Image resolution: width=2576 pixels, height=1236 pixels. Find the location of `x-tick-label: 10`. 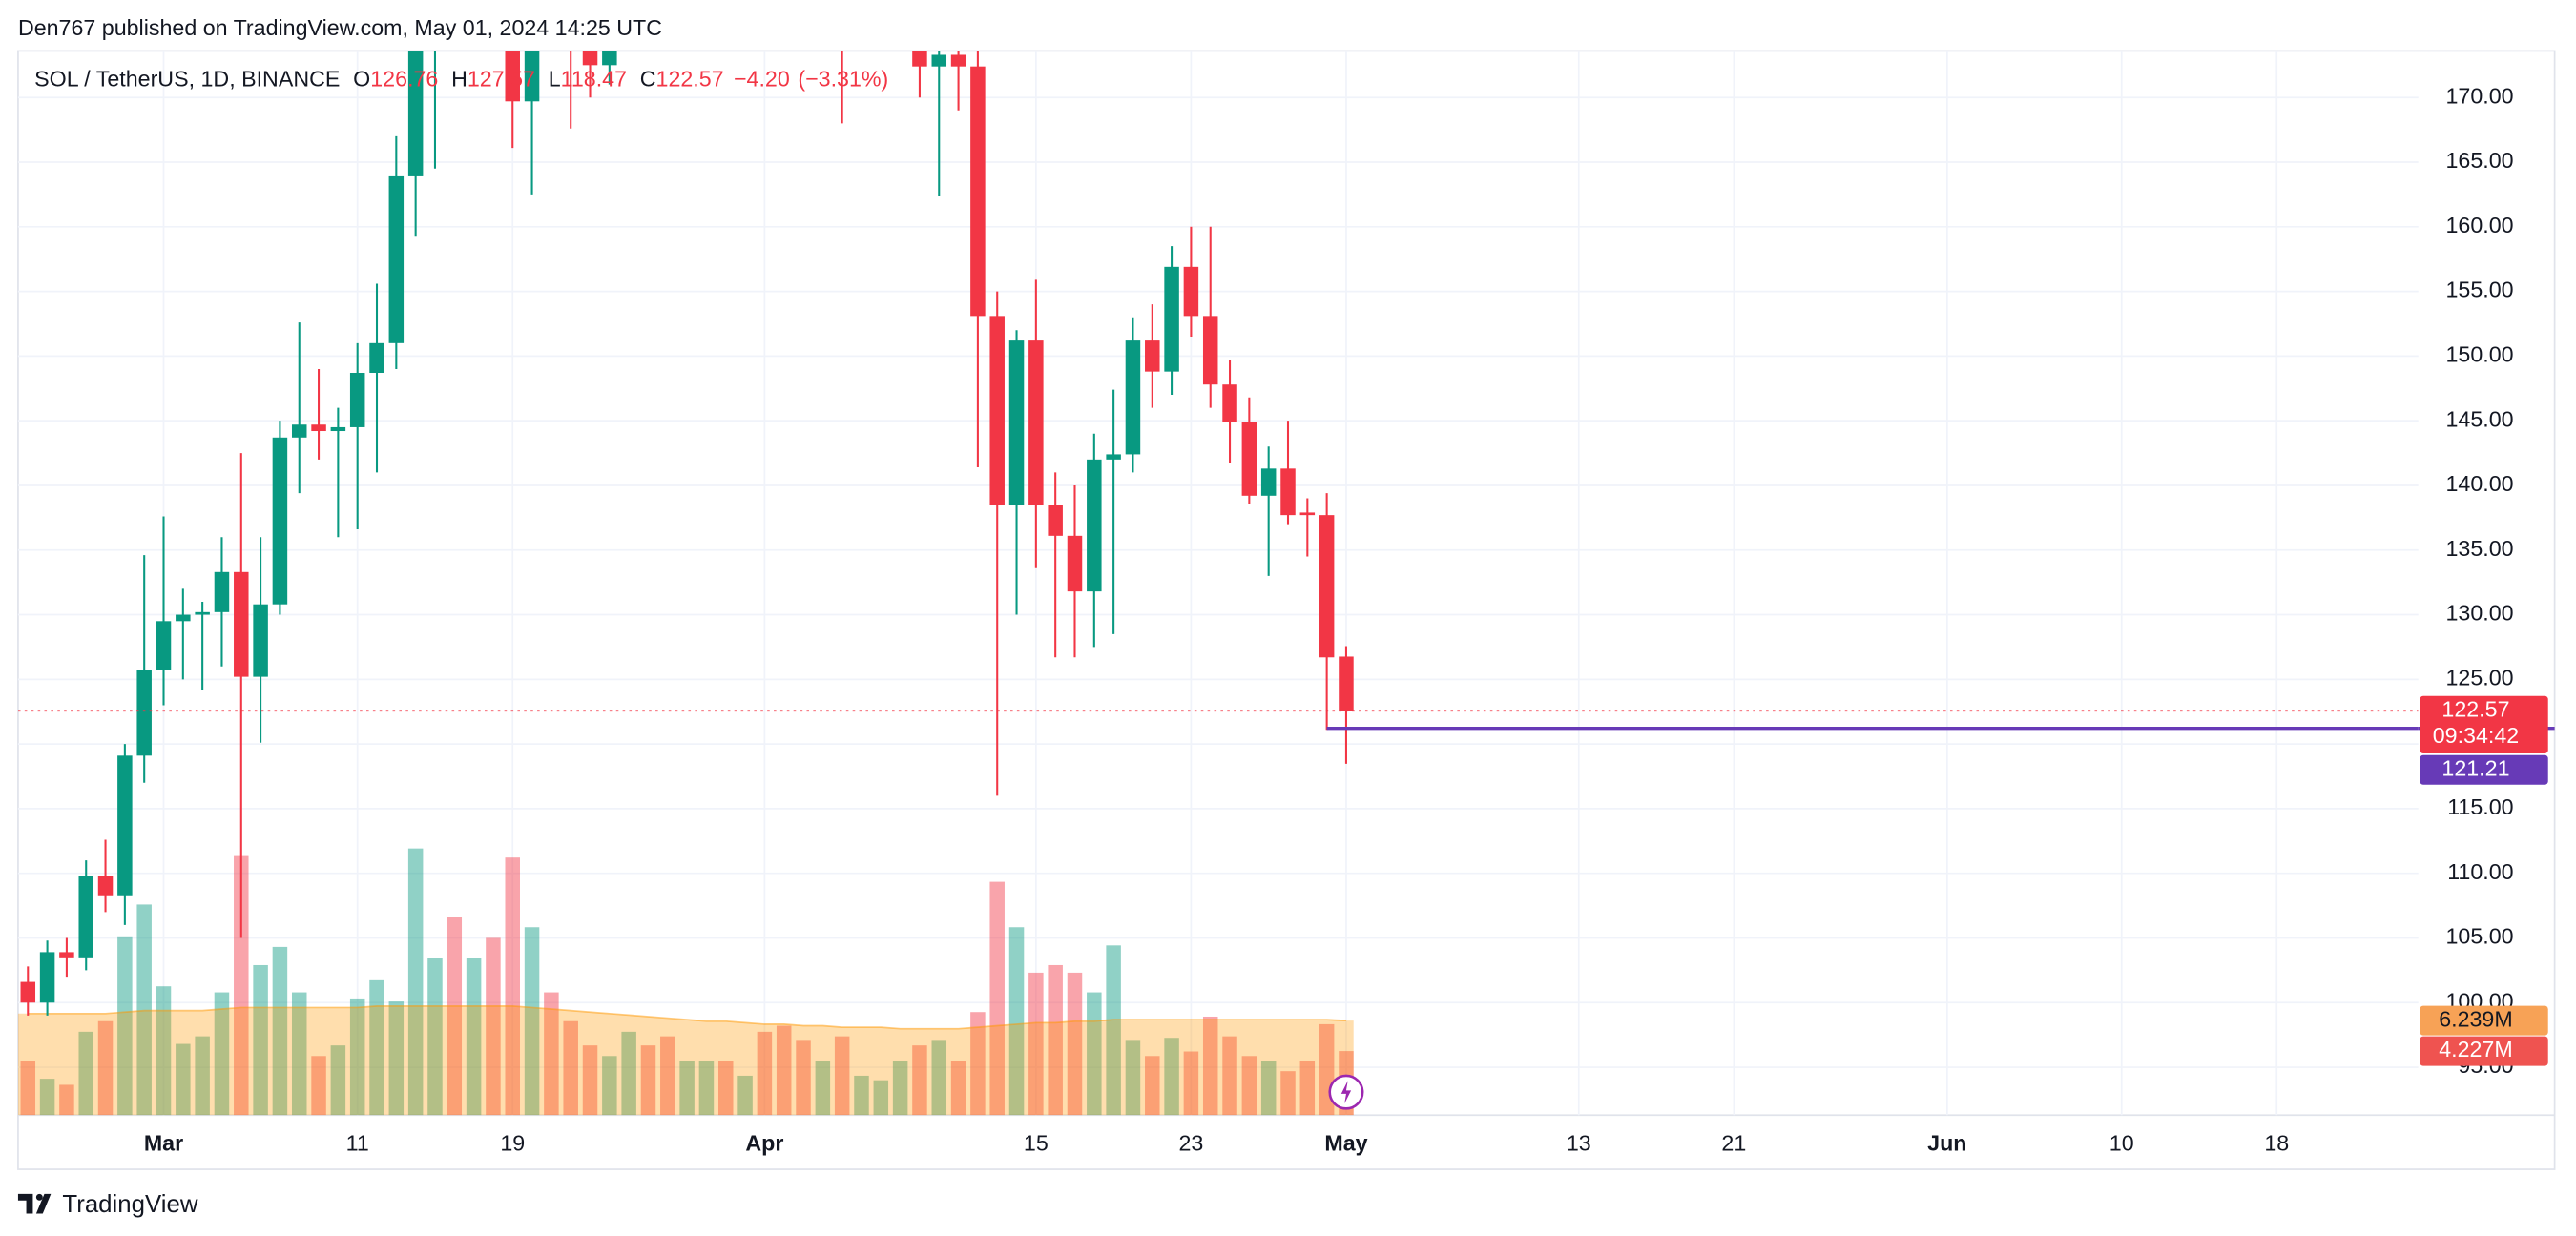

x-tick-label: 10 is located at coordinates (2121, 1142).